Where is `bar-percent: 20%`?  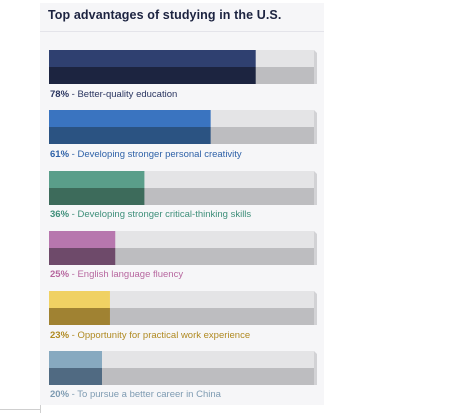
bar-percent: 20% is located at coordinates (60, 394).